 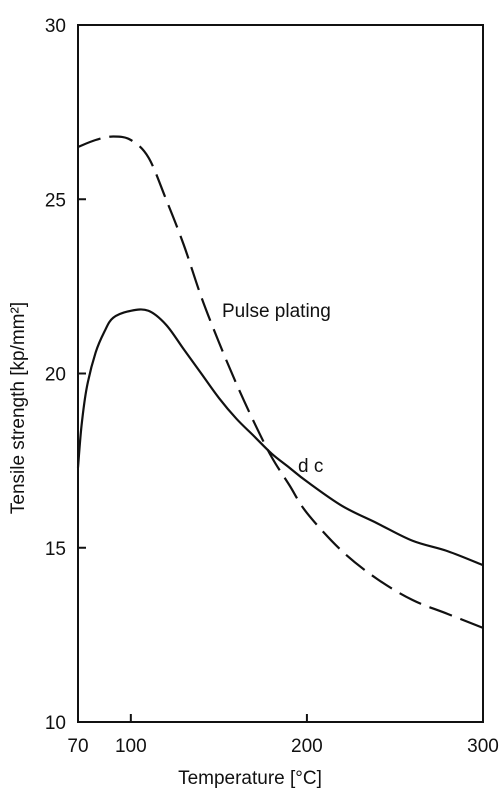 What do you see at coordinates (483, 746) in the screenshot?
I see `x-tick-label: 300` at bounding box center [483, 746].